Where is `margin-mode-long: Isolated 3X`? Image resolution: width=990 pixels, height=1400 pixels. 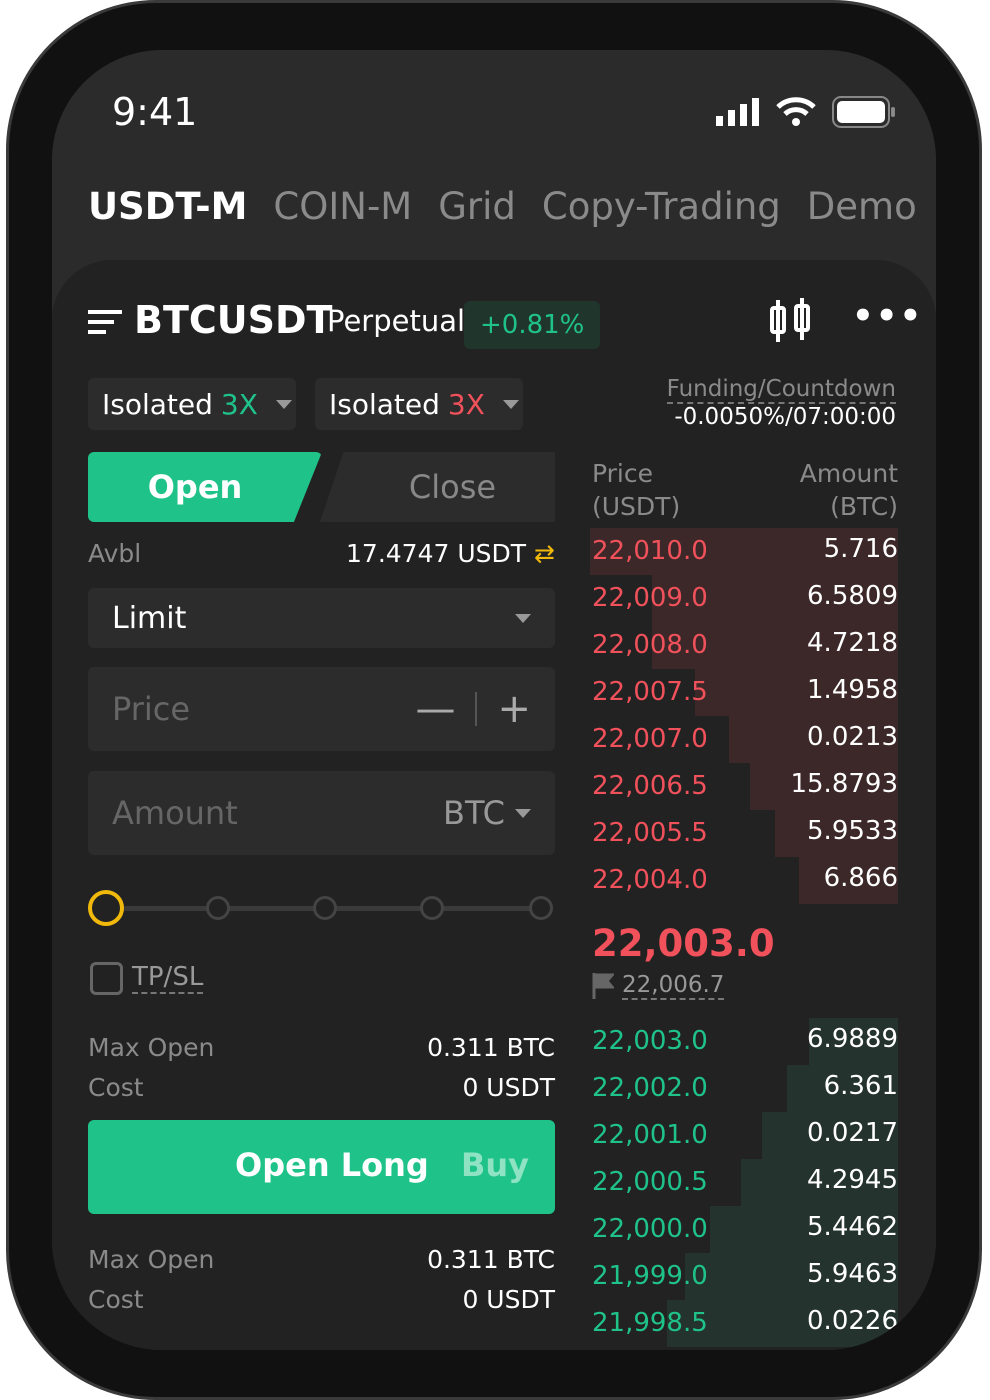
margin-mode-long: Isolated 3X is located at coordinates (192, 404).